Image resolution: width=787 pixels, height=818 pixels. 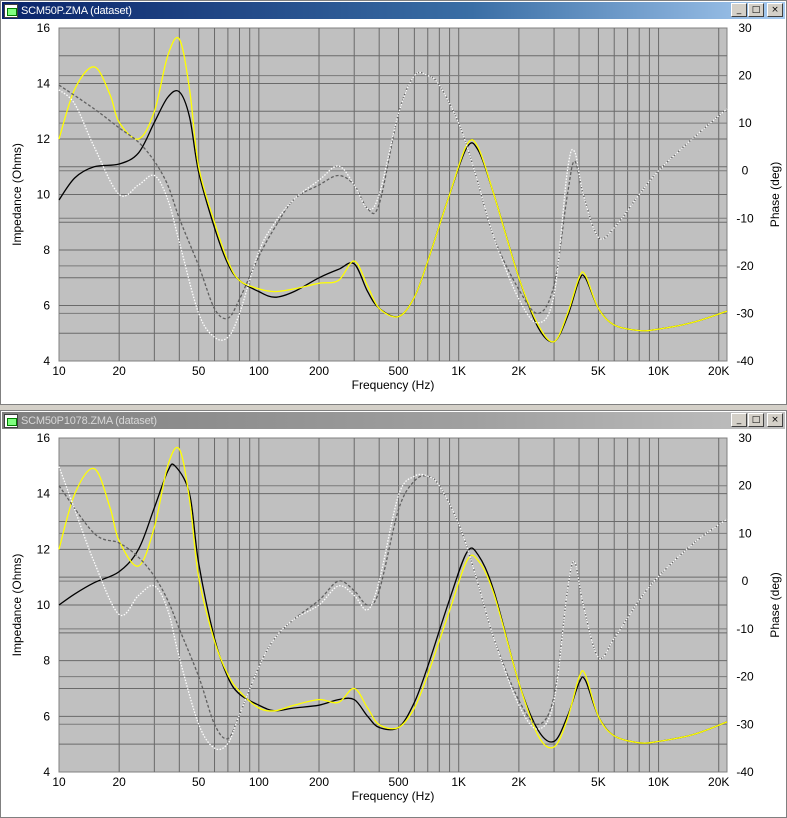 I want to click on title-bar: SCM50P1078.ZMA (dataset) _ □ ×, so click(x=393, y=420).